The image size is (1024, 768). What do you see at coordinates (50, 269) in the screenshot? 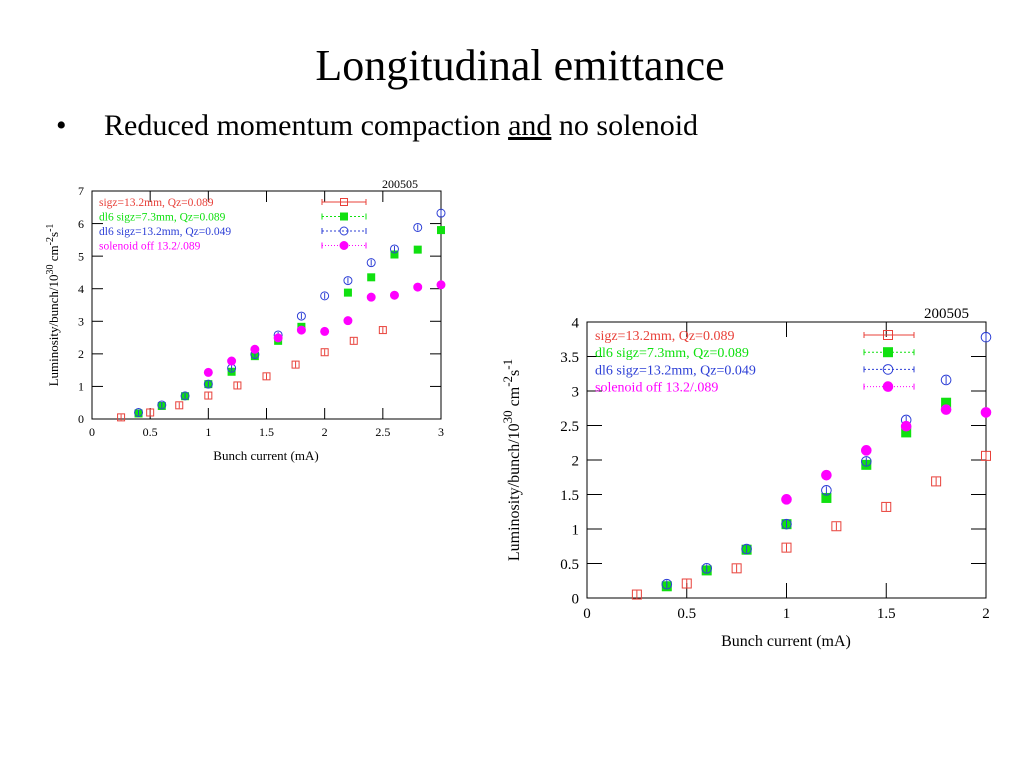
I see `y-axis-label-superscript: 30` at bounding box center [50, 269].